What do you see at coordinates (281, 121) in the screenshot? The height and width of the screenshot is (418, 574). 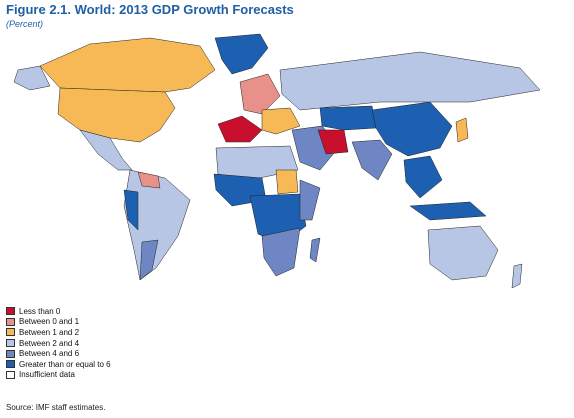 I see `europe-east-region` at bounding box center [281, 121].